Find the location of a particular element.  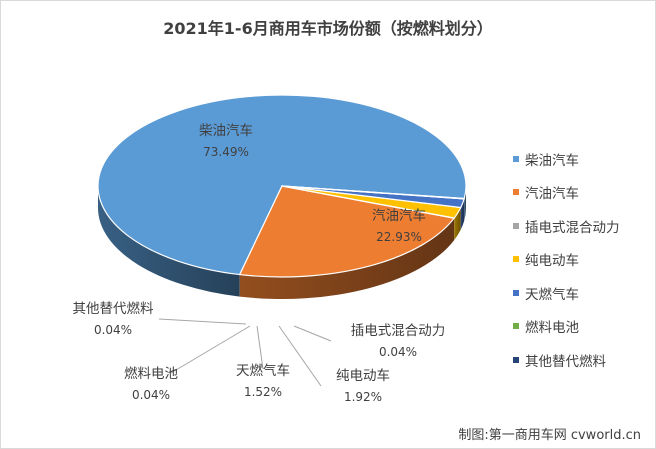

legend-item-1: 汽油汽车 is located at coordinates (583, 193).